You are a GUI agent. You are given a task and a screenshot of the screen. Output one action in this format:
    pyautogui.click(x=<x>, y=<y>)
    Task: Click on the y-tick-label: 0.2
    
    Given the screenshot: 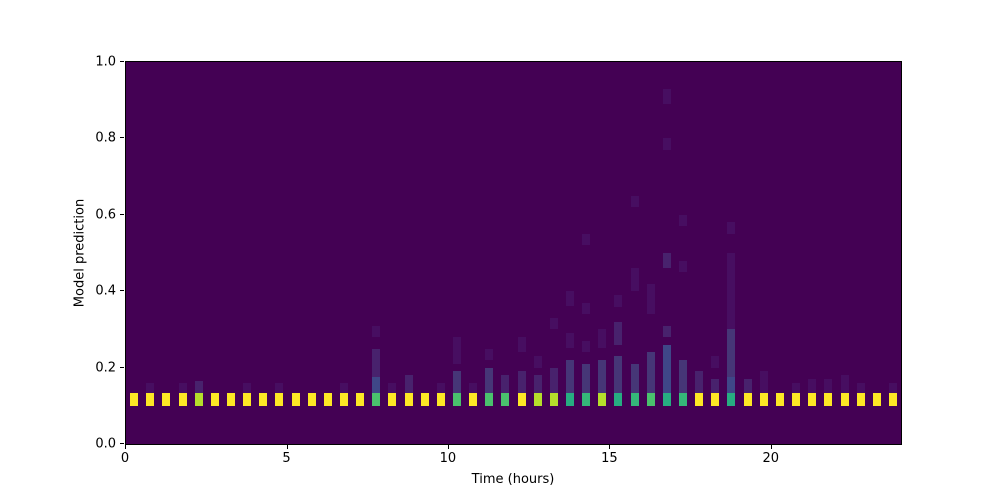 What is the action you would take?
    pyautogui.click(x=105, y=368)
    